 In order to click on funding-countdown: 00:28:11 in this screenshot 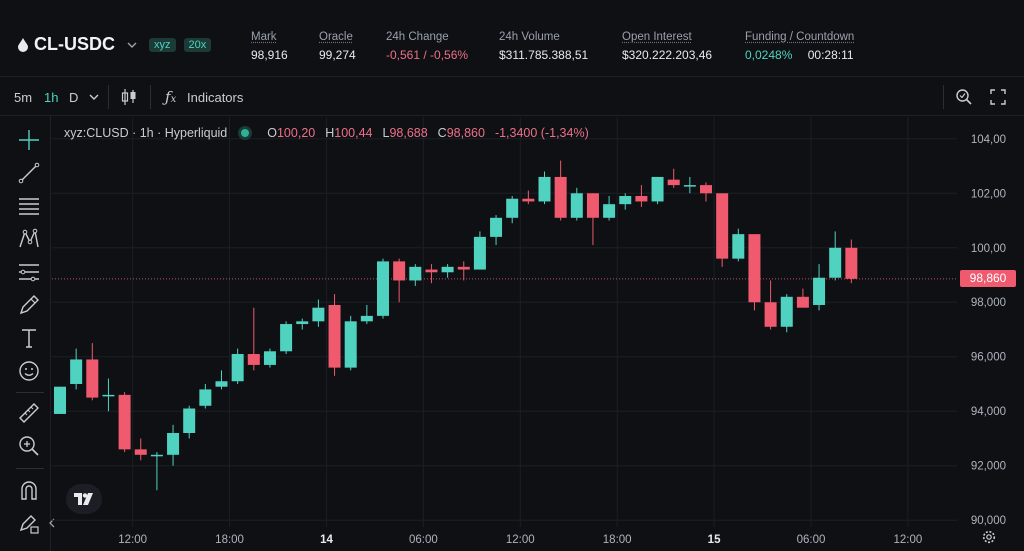, I will do `click(830, 55)`.